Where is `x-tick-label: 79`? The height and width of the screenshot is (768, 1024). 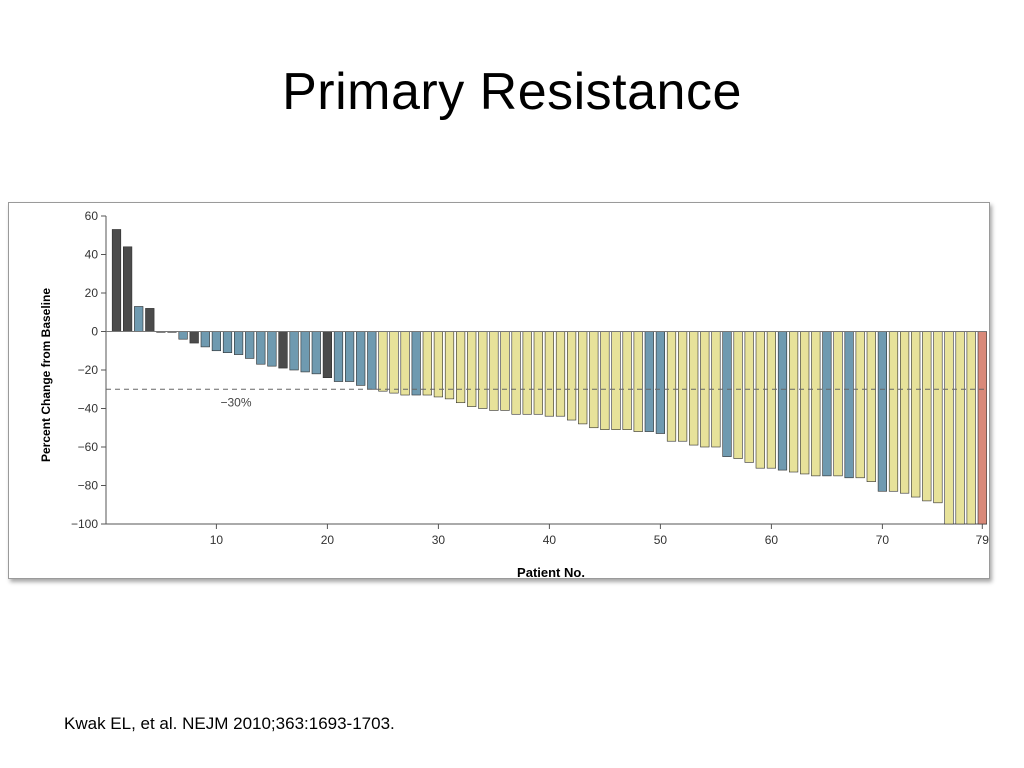
x-tick-label: 79 is located at coordinates (982, 540).